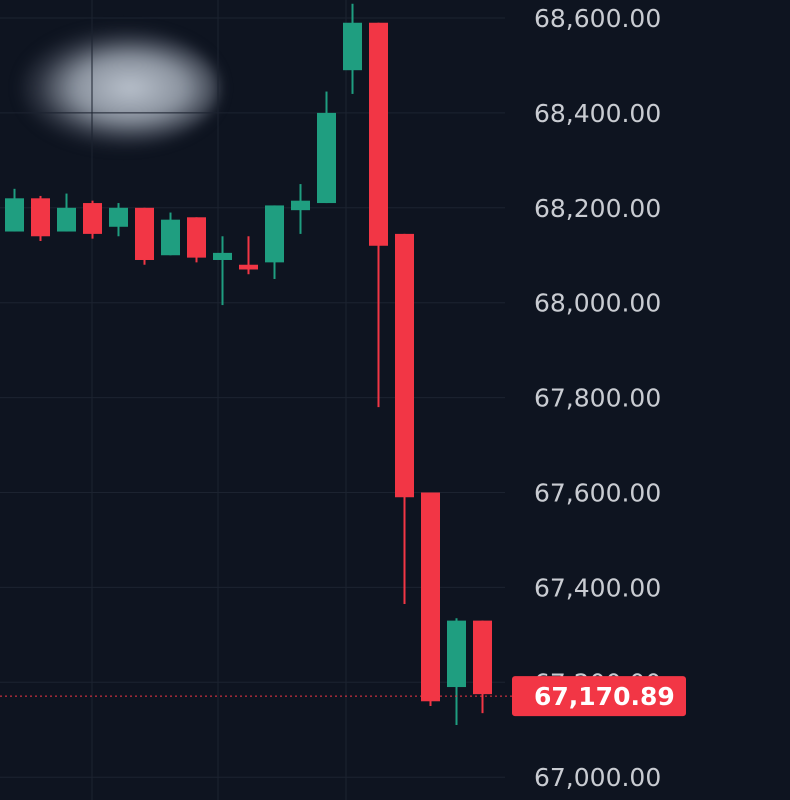  Describe the element at coordinates (597, 587) in the screenshot. I see `y-tick-label: 67,400.00` at that location.